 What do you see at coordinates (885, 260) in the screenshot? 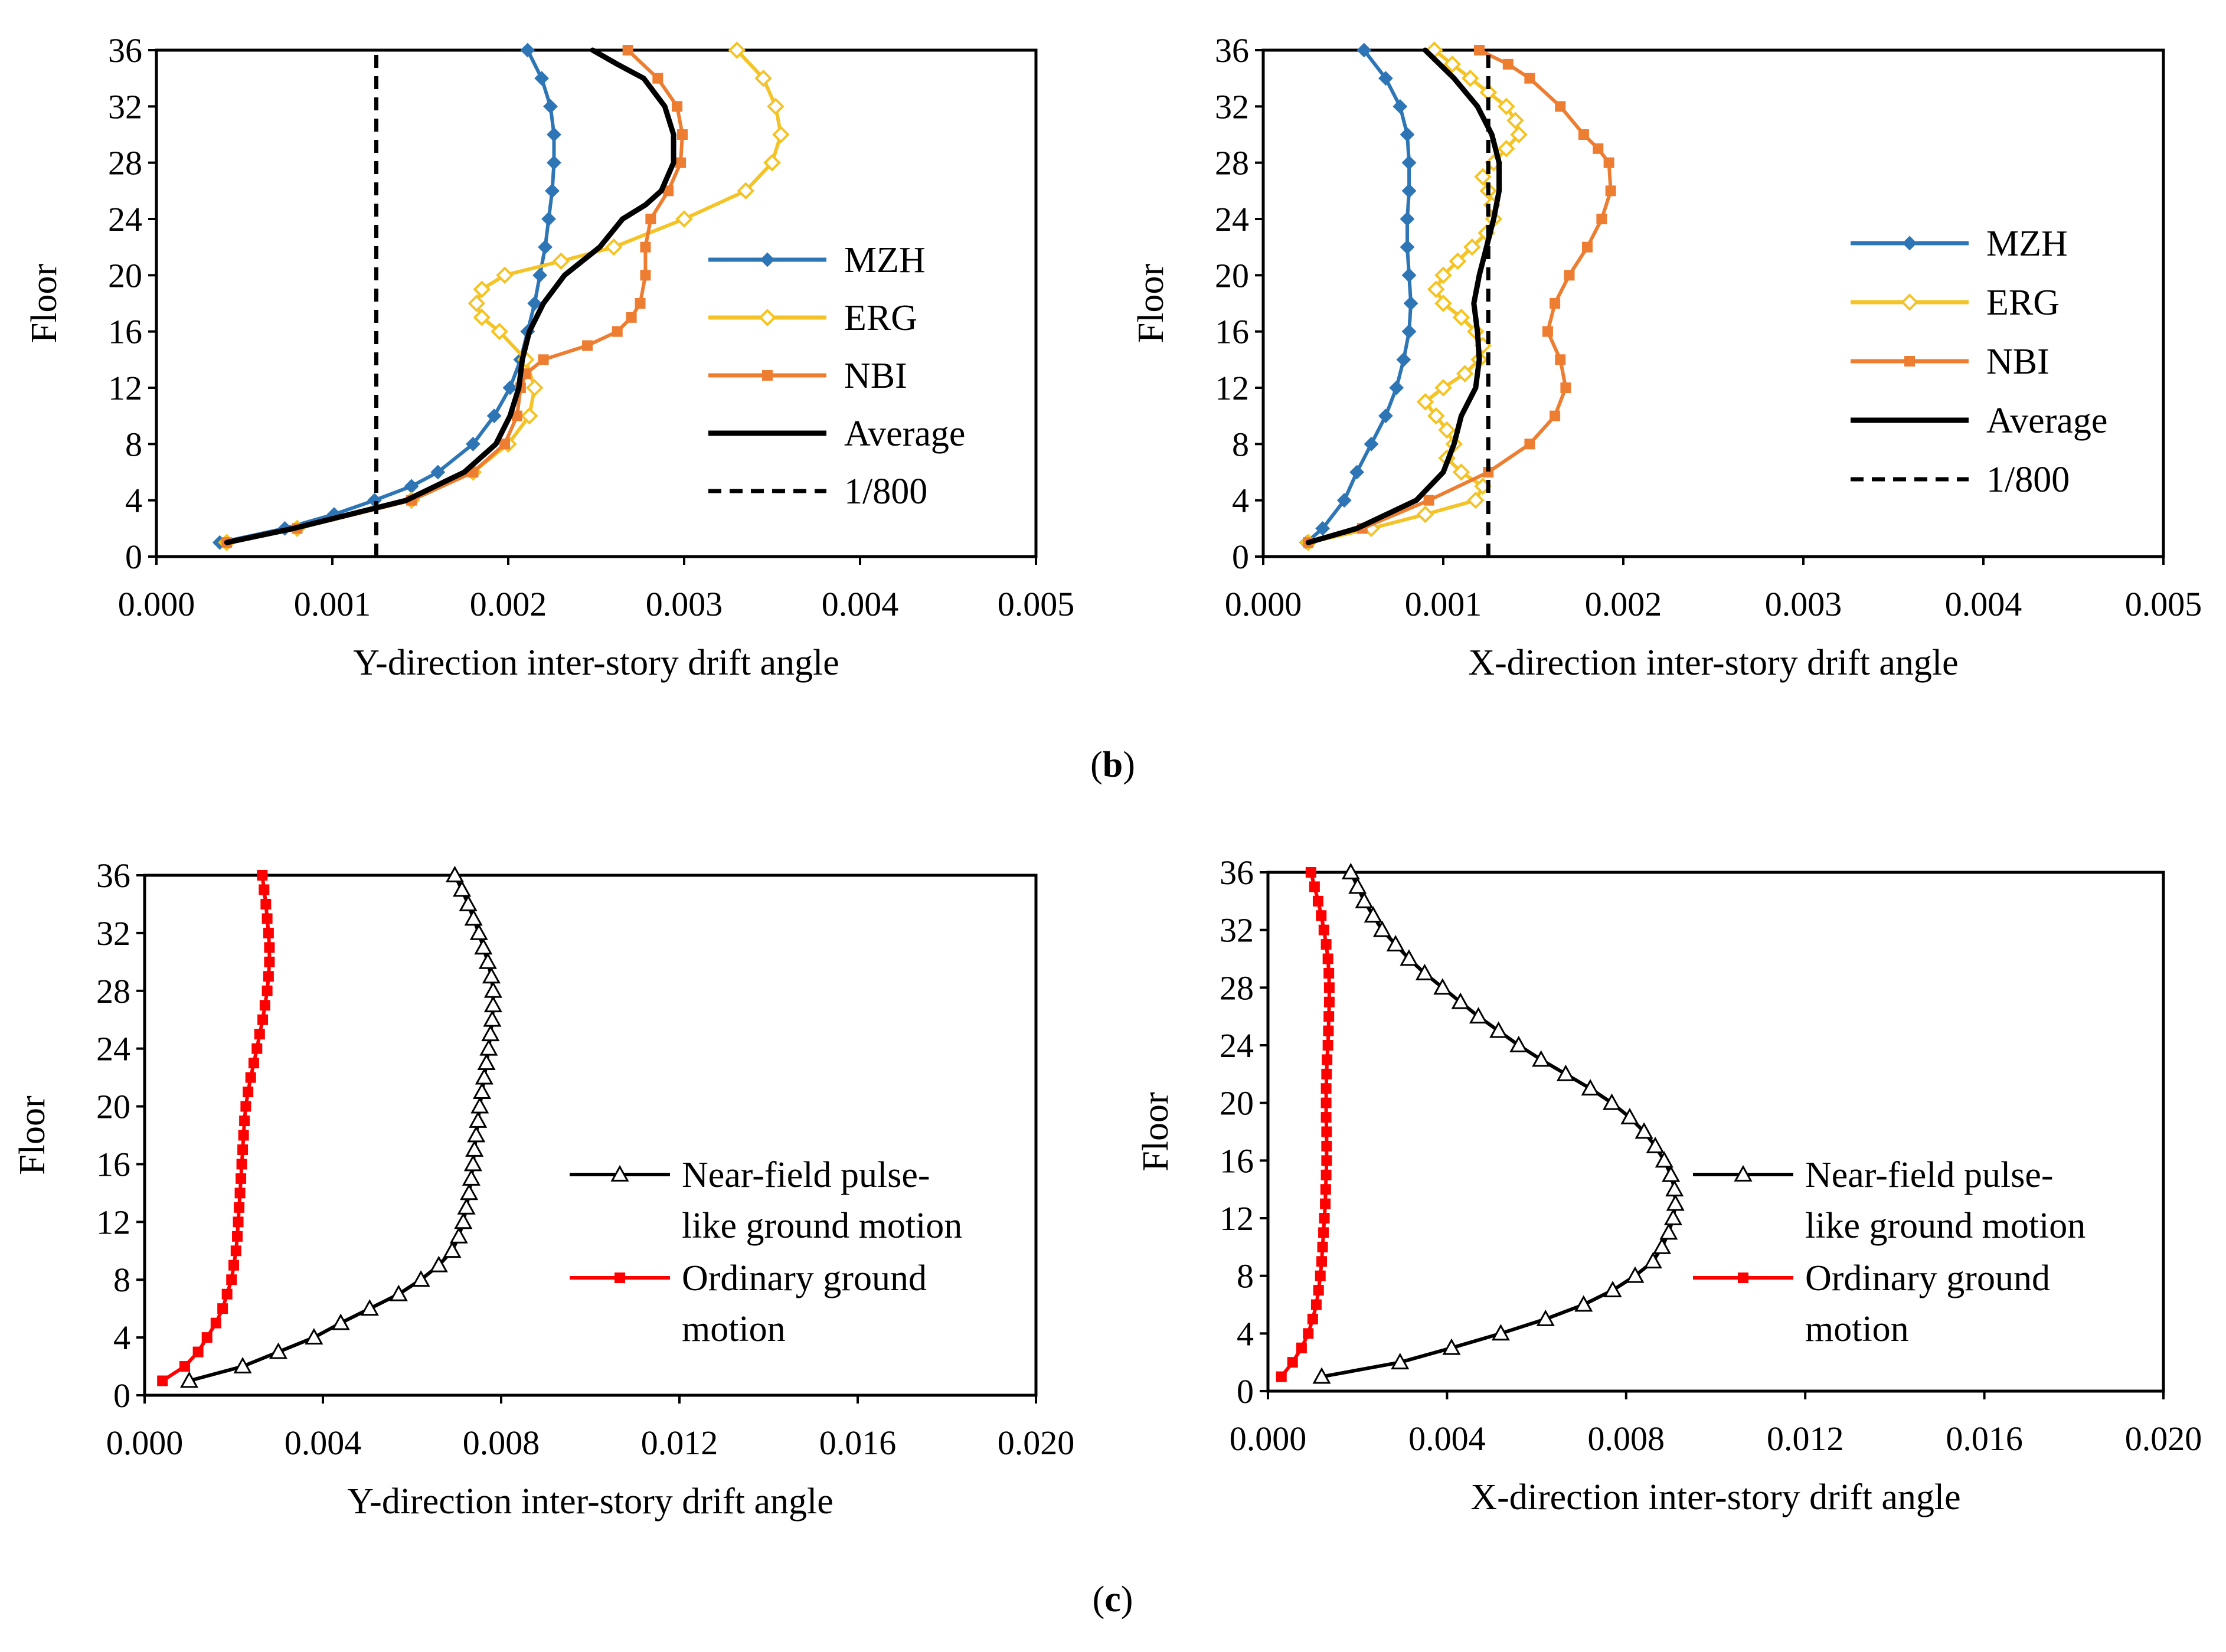
I see `legend-label-mzh: MZH` at bounding box center [885, 260].